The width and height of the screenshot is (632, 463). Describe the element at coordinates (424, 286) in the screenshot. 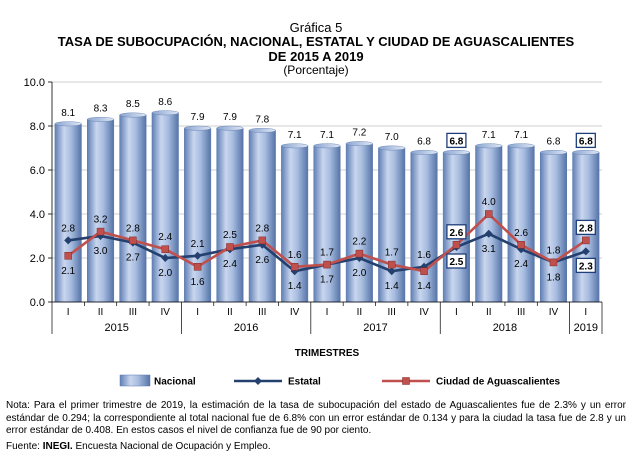

I see `data-label-ciudad: 1.4` at that location.